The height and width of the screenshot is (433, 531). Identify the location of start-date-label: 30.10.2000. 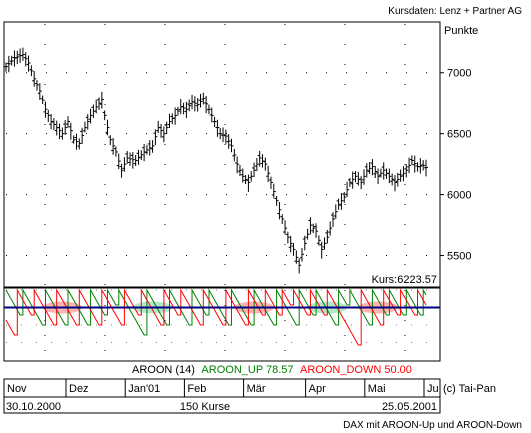
(33, 407).